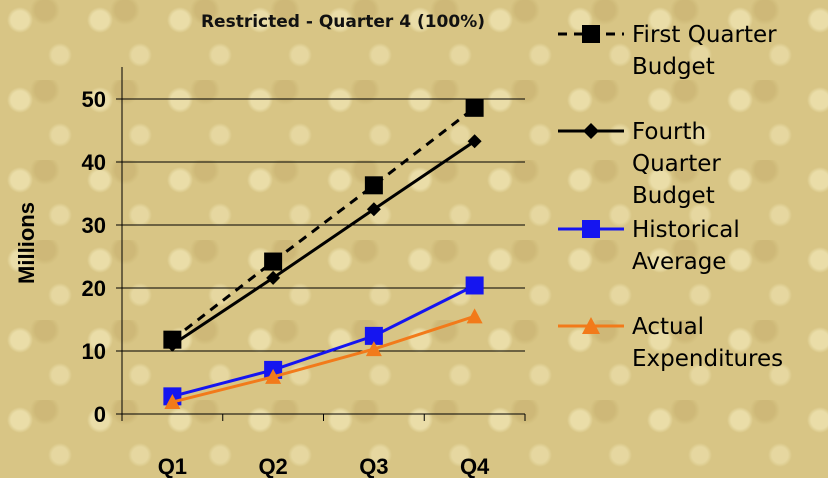 Image resolution: width=828 pixels, height=478 pixels. What do you see at coordinates (94, 225) in the screenshot?
I see `y-tick-label: 30` at bounding box center [94, 225].